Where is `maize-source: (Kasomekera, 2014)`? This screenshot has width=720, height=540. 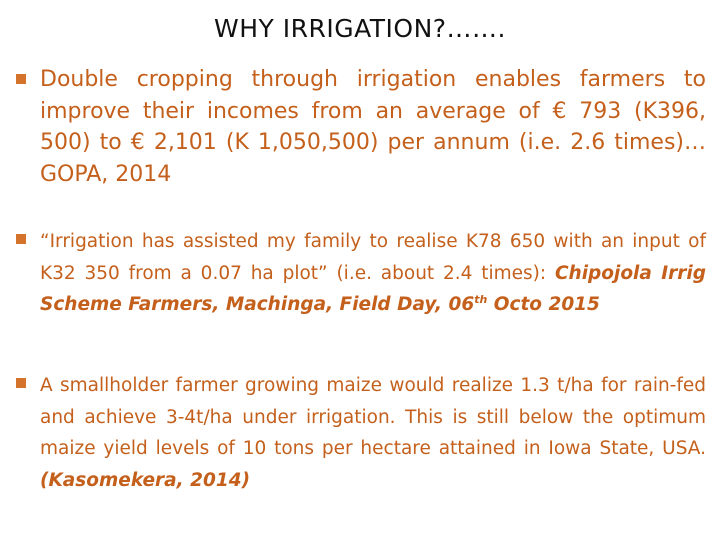 maize-source: (Kasomekera, 2014) is located at coordinates (145, 480).